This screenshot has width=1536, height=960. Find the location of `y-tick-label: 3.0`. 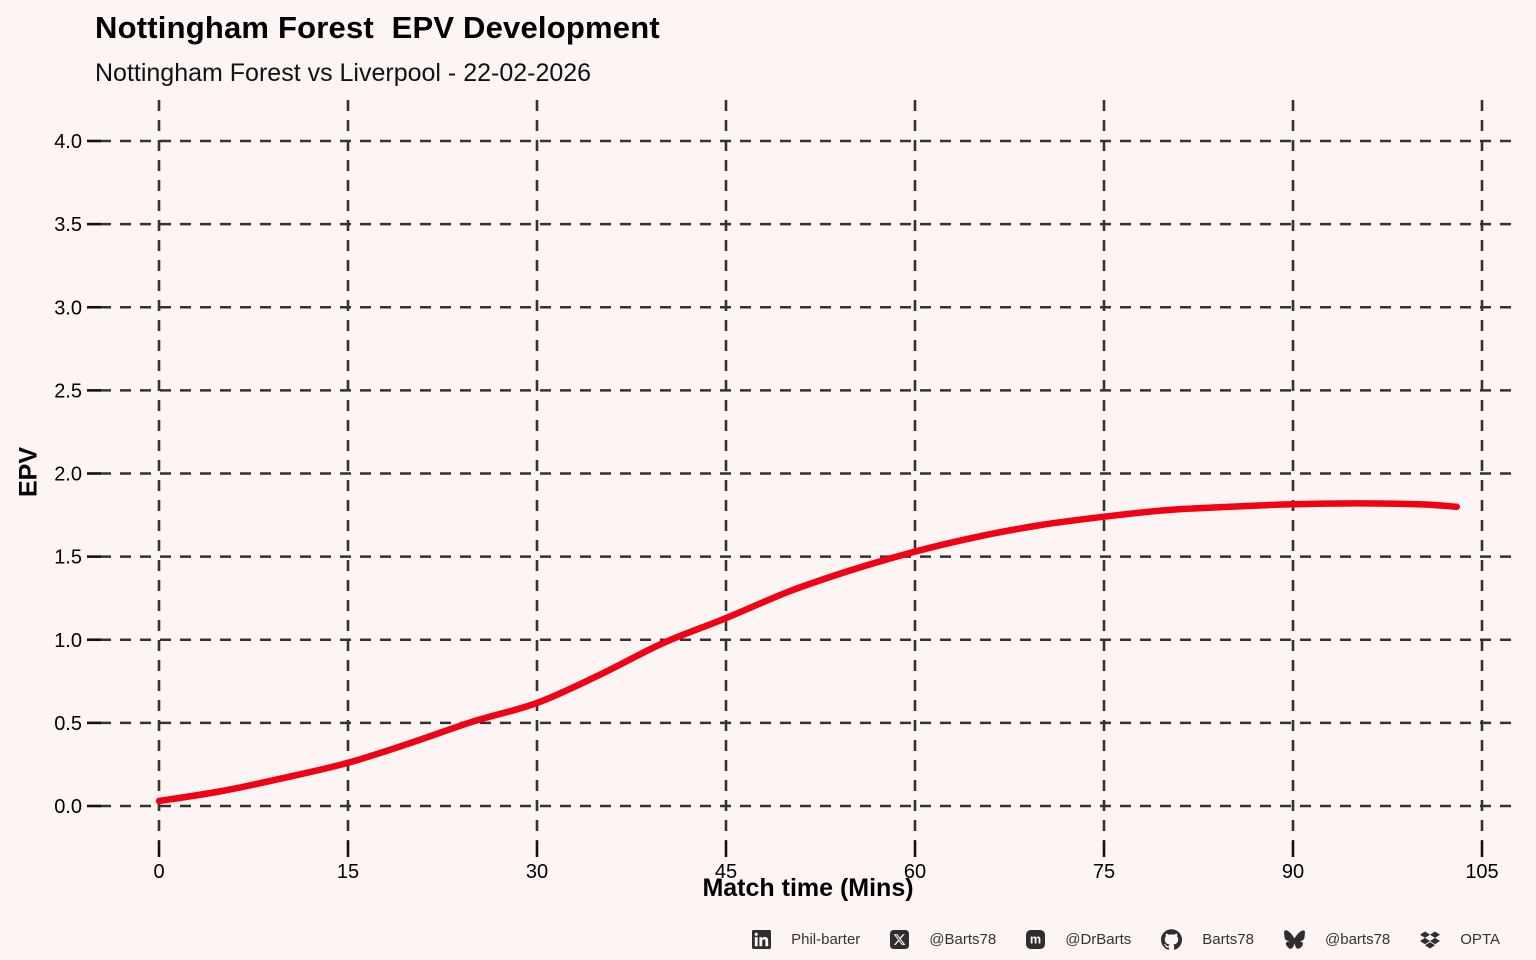

y-tick-label: 3.0 is located at coordinates (68, 308).